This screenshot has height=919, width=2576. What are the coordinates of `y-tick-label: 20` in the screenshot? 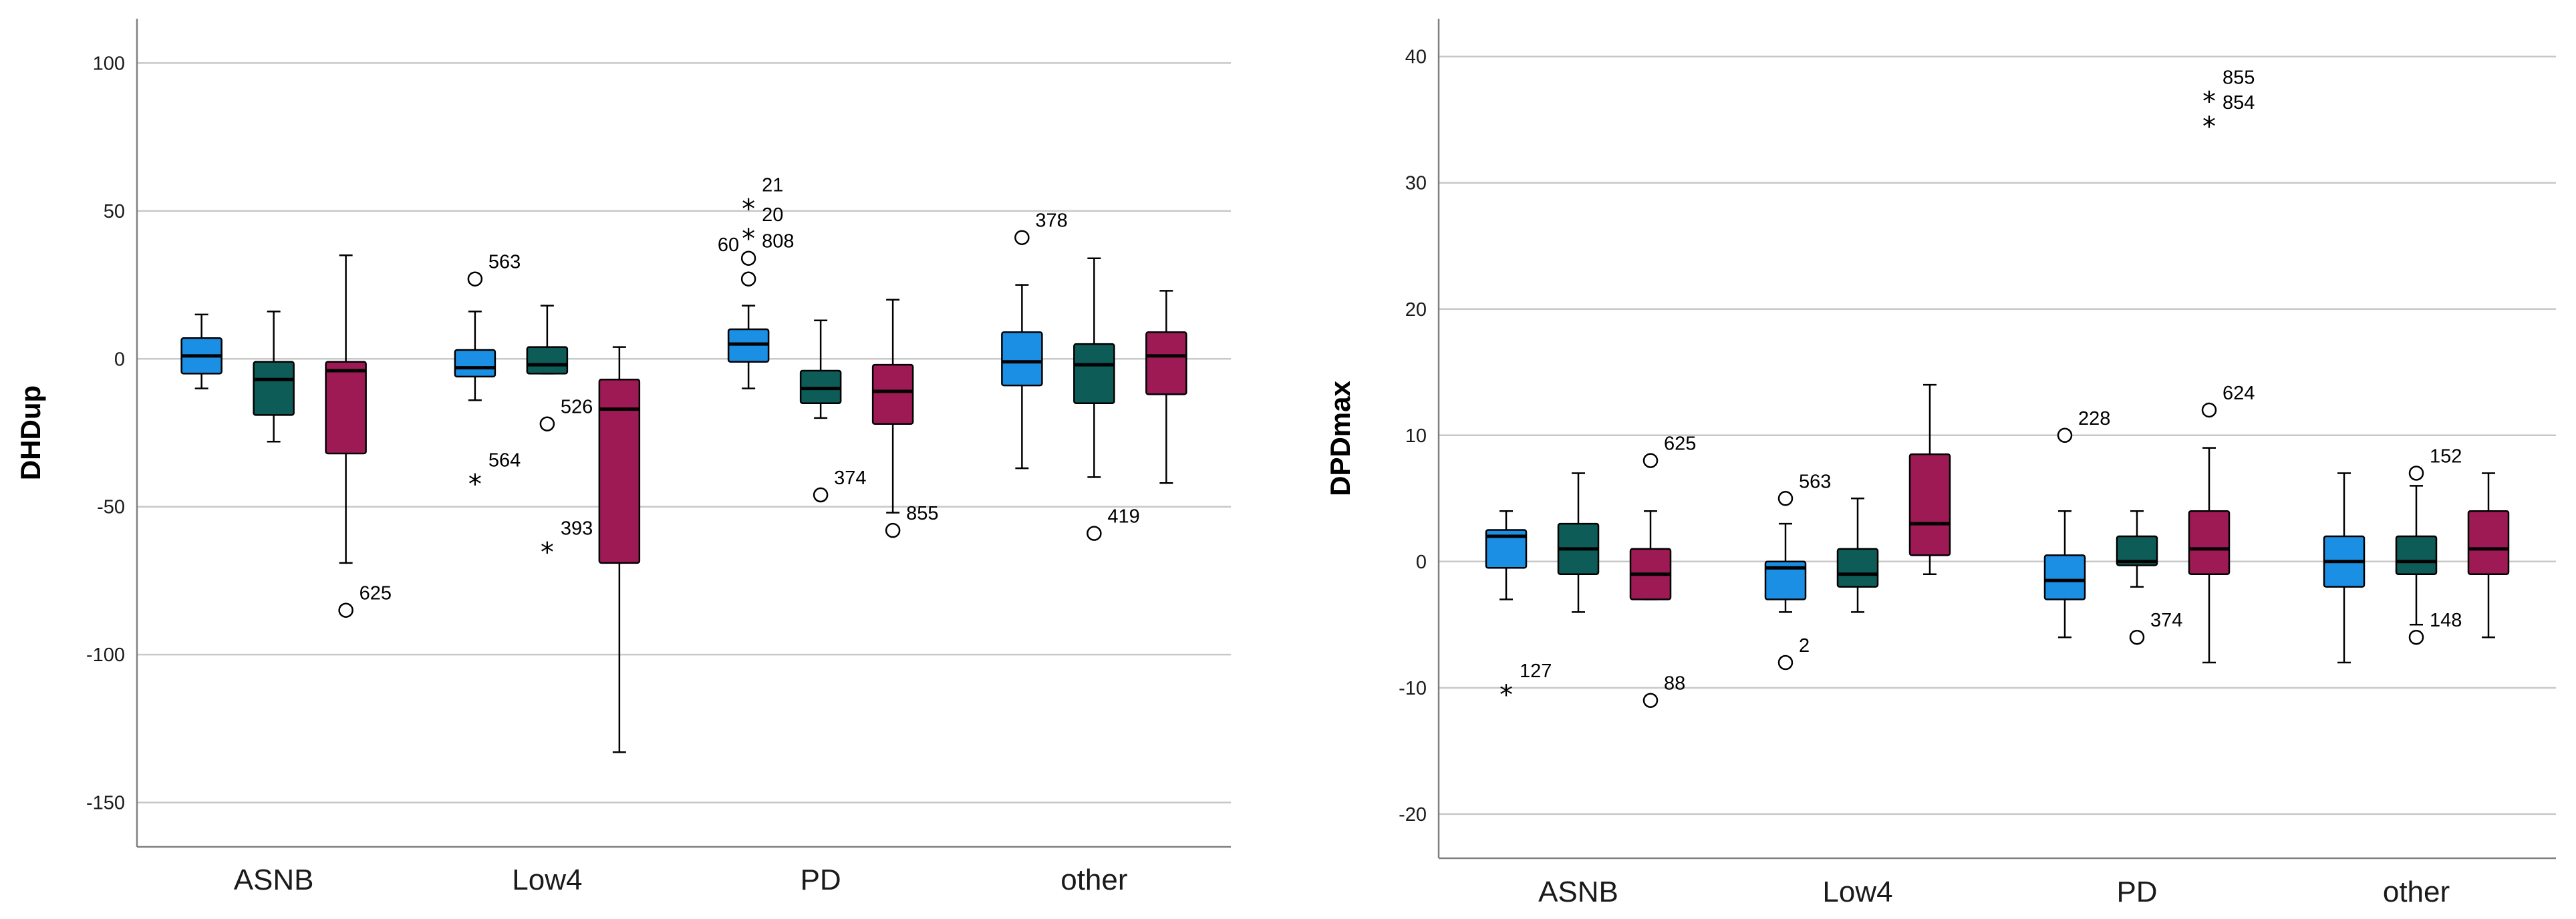 It's located at (1416, 310).